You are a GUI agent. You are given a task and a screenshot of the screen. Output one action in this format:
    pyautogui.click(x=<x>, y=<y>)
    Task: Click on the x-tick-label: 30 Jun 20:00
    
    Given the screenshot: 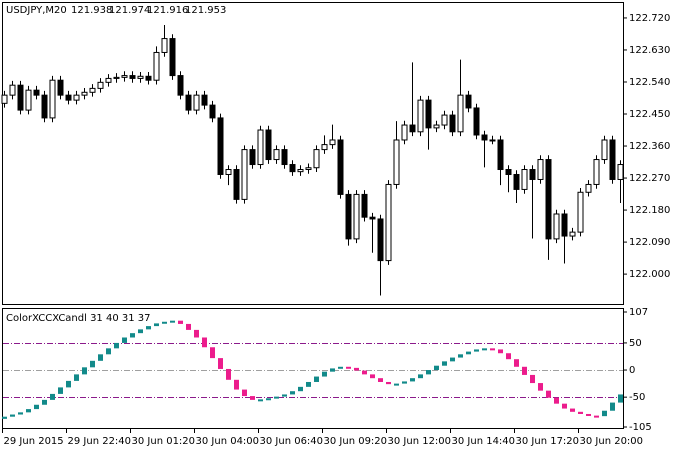 What is the action you would take?
    pyautogui.click(x=612, y=441)
    